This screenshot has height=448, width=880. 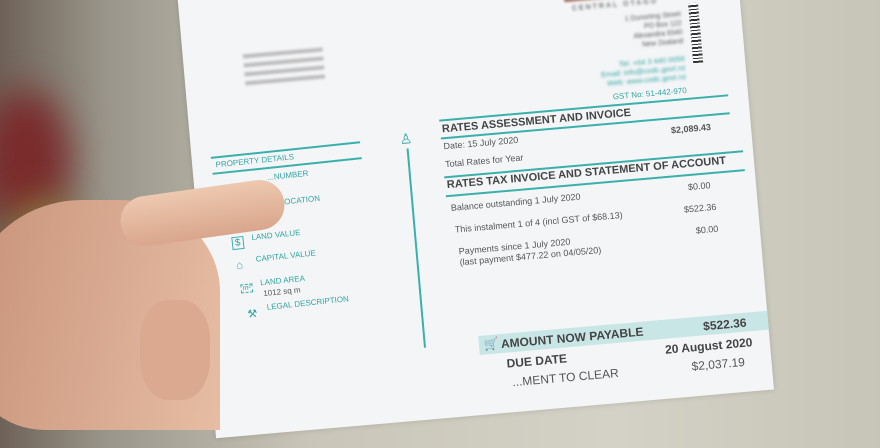 I want to click on dollar-icon: $, so click(x=238, y=243).